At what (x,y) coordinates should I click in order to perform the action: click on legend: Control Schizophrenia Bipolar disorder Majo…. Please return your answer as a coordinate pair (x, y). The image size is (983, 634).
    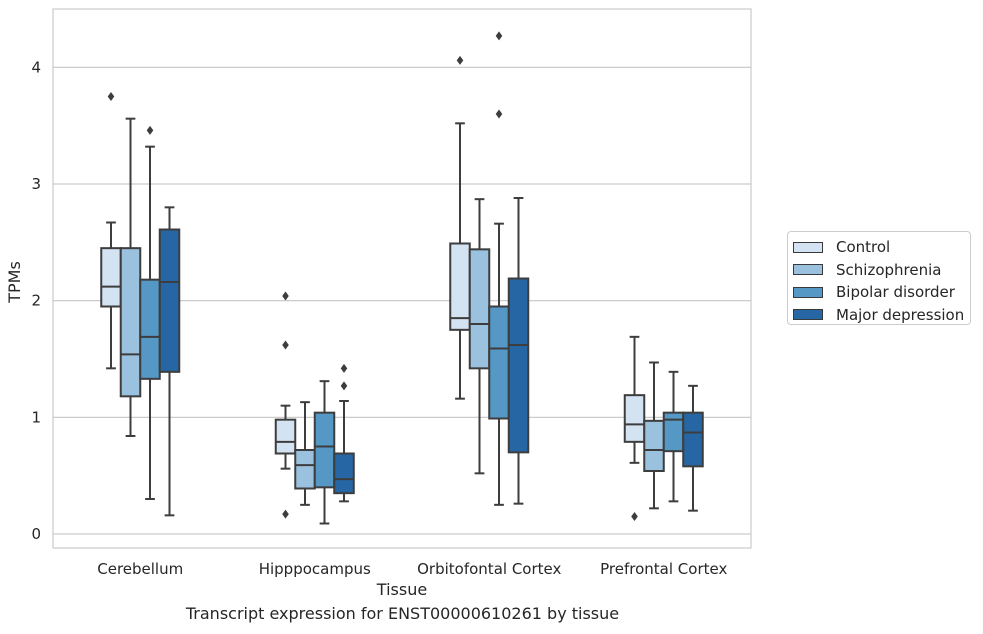
    Looking at the image, I should click on (879, 278).